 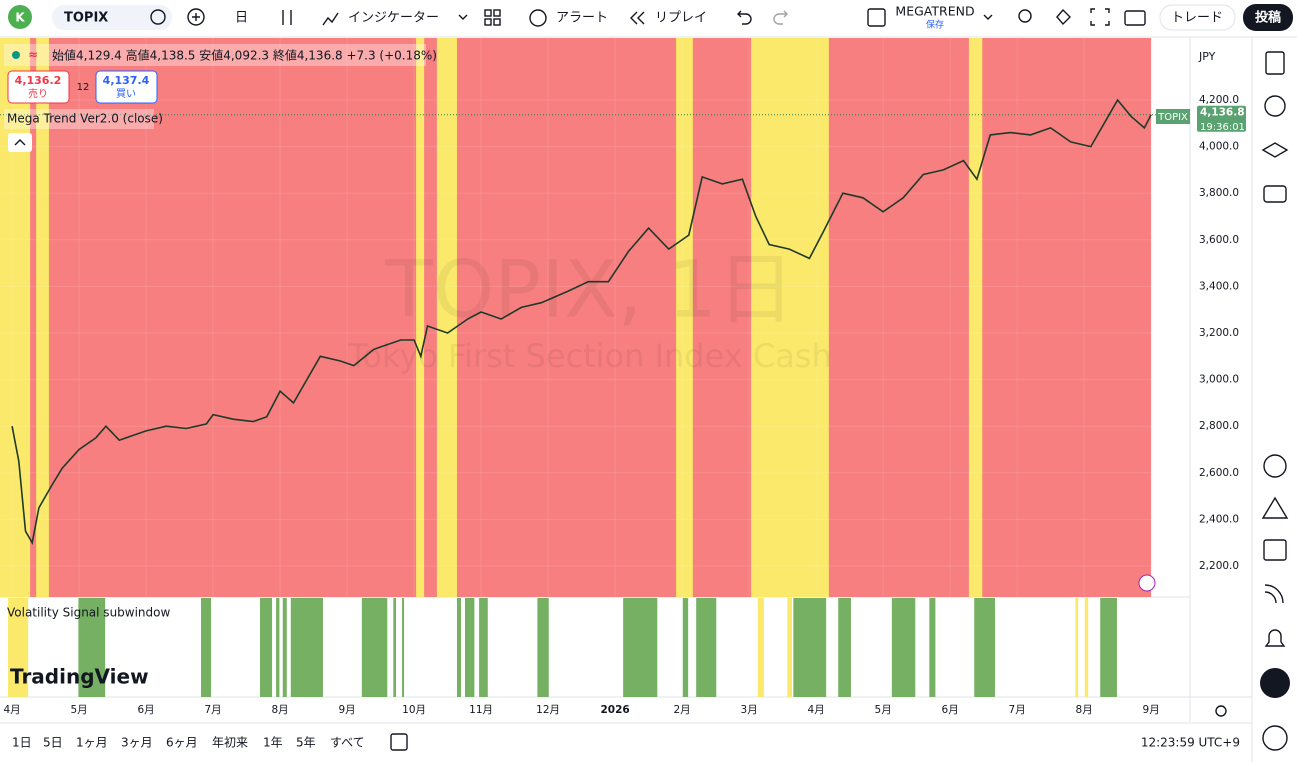 I want to click on redo-icon, so click(x=780, y=17).